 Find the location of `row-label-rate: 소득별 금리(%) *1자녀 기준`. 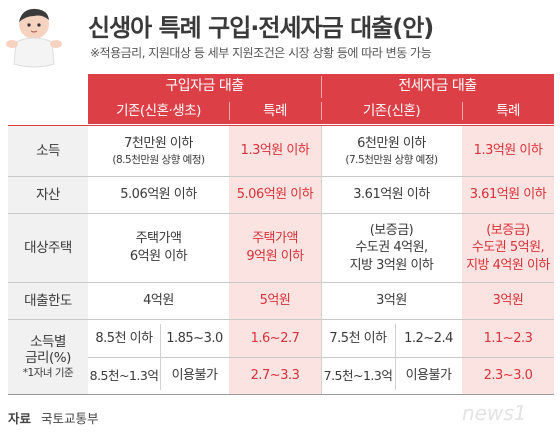

row-label-rate: 소득별 금리(%) *1자녀 기준 is located at coordinates (48, 357).